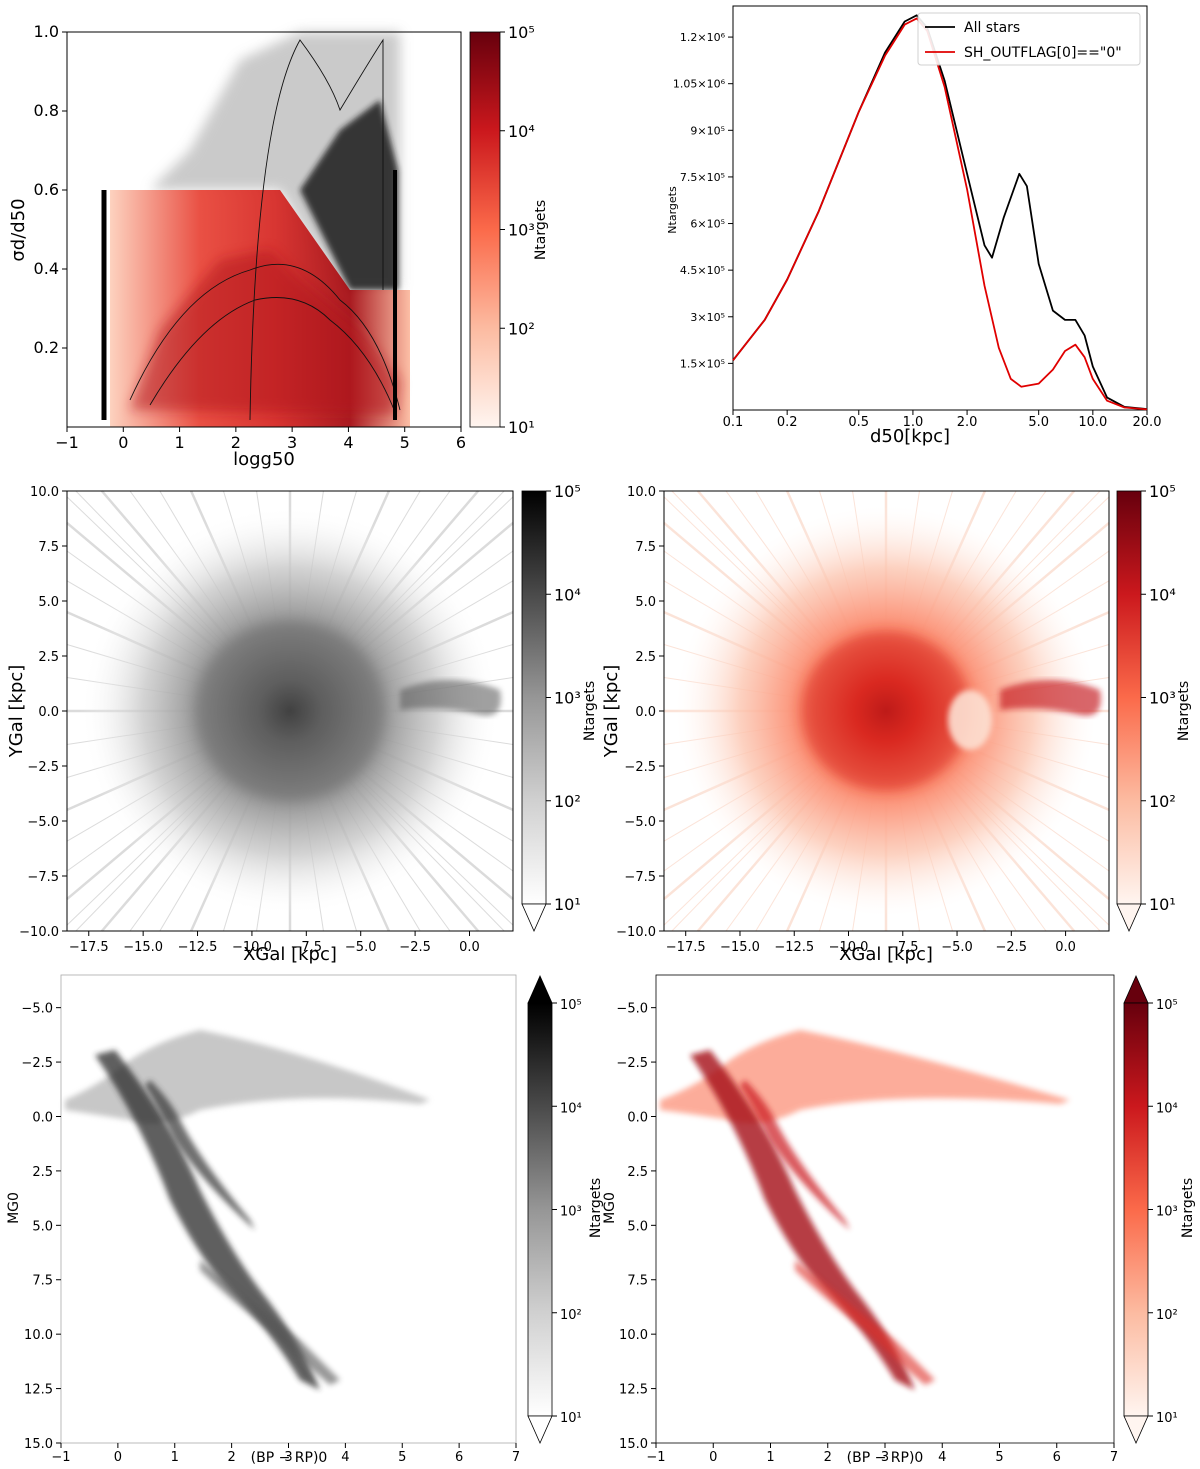 The height and width of the screenshot is (1469, 1200). I want to click on x-axis-label: (BP − RP)0, so click(885, 1458).